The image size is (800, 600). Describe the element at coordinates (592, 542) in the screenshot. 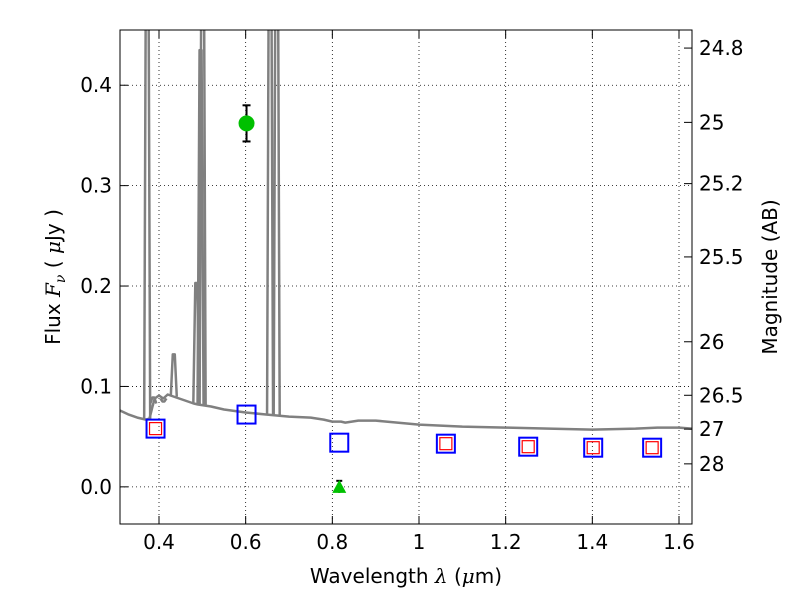

I see `x-tick-label: 1.4` at that location.